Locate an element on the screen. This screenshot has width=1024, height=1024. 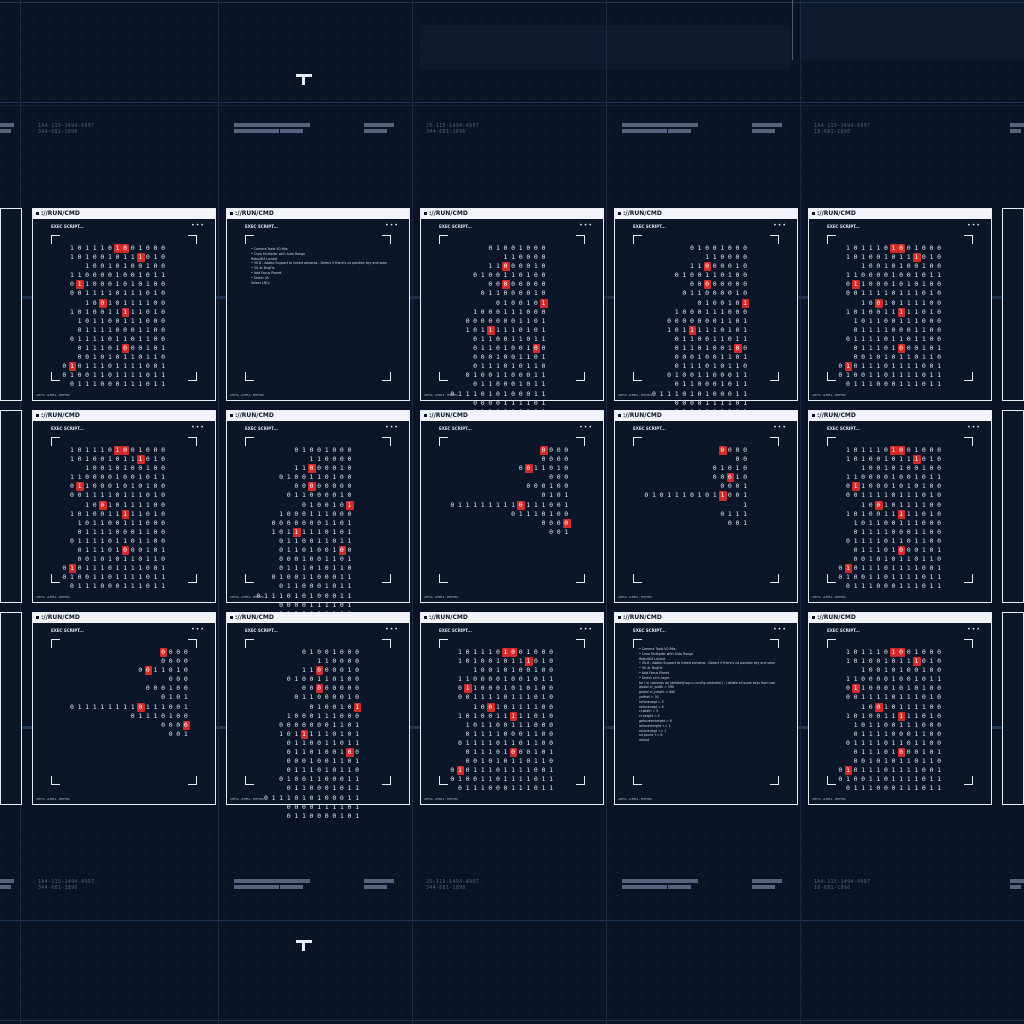
code-block-bar is located at coordinates (375, 887).